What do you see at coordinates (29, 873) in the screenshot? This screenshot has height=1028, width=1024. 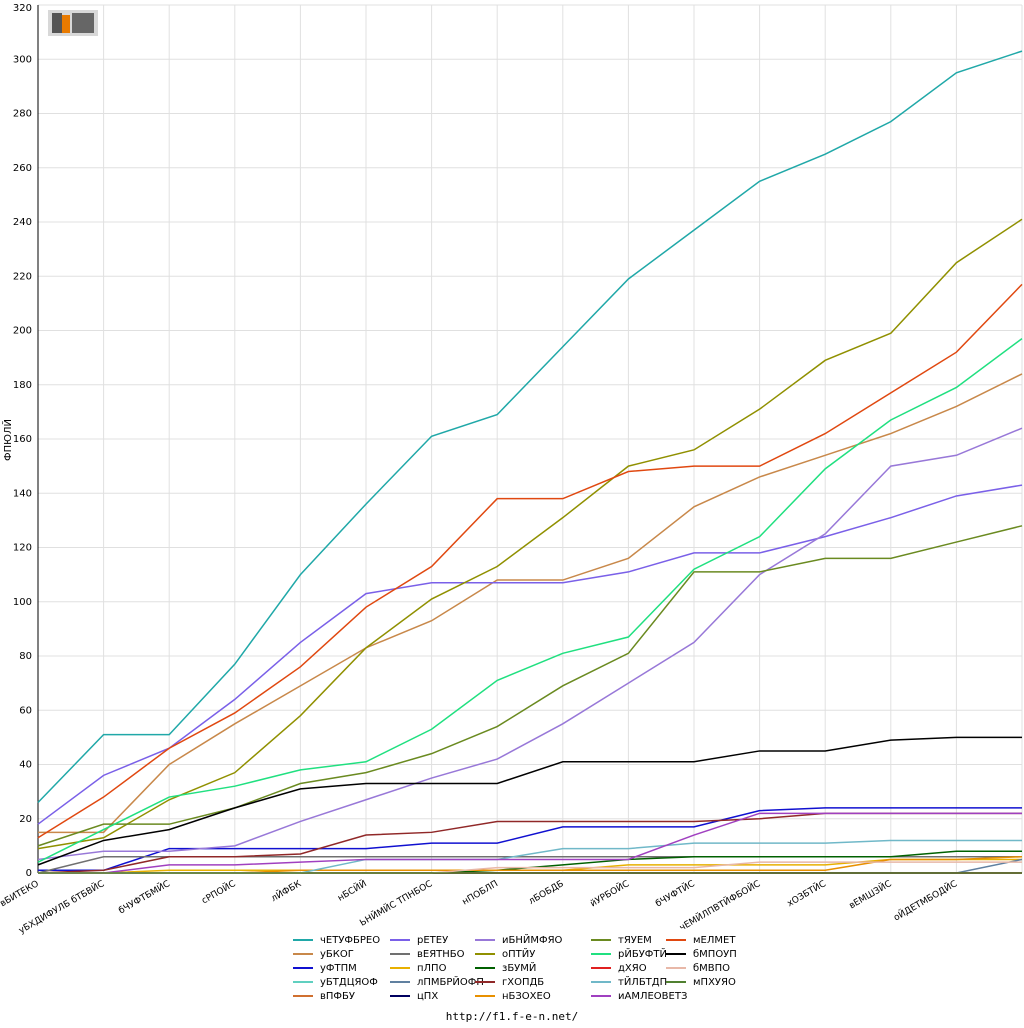 I see `y-tick-label: 0` at bounding box center [29, 873].